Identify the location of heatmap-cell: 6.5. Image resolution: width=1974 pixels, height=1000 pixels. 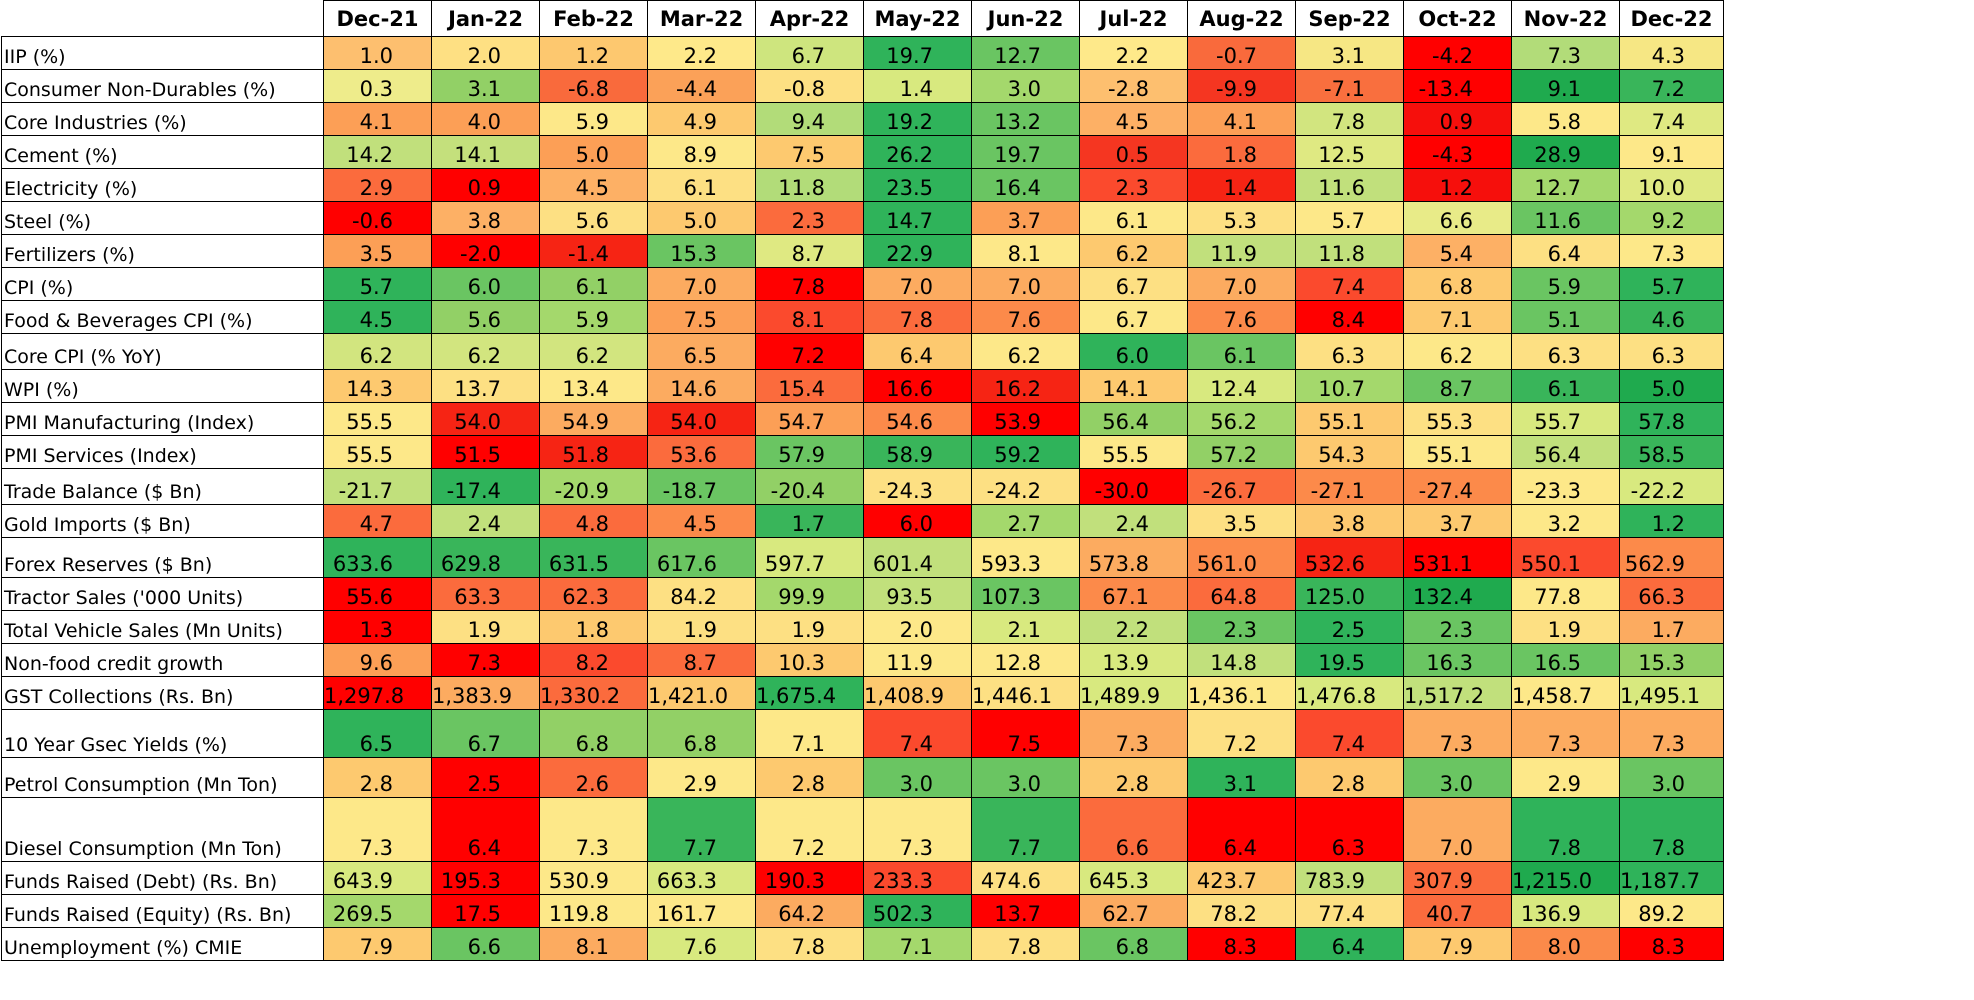
(701, 351).